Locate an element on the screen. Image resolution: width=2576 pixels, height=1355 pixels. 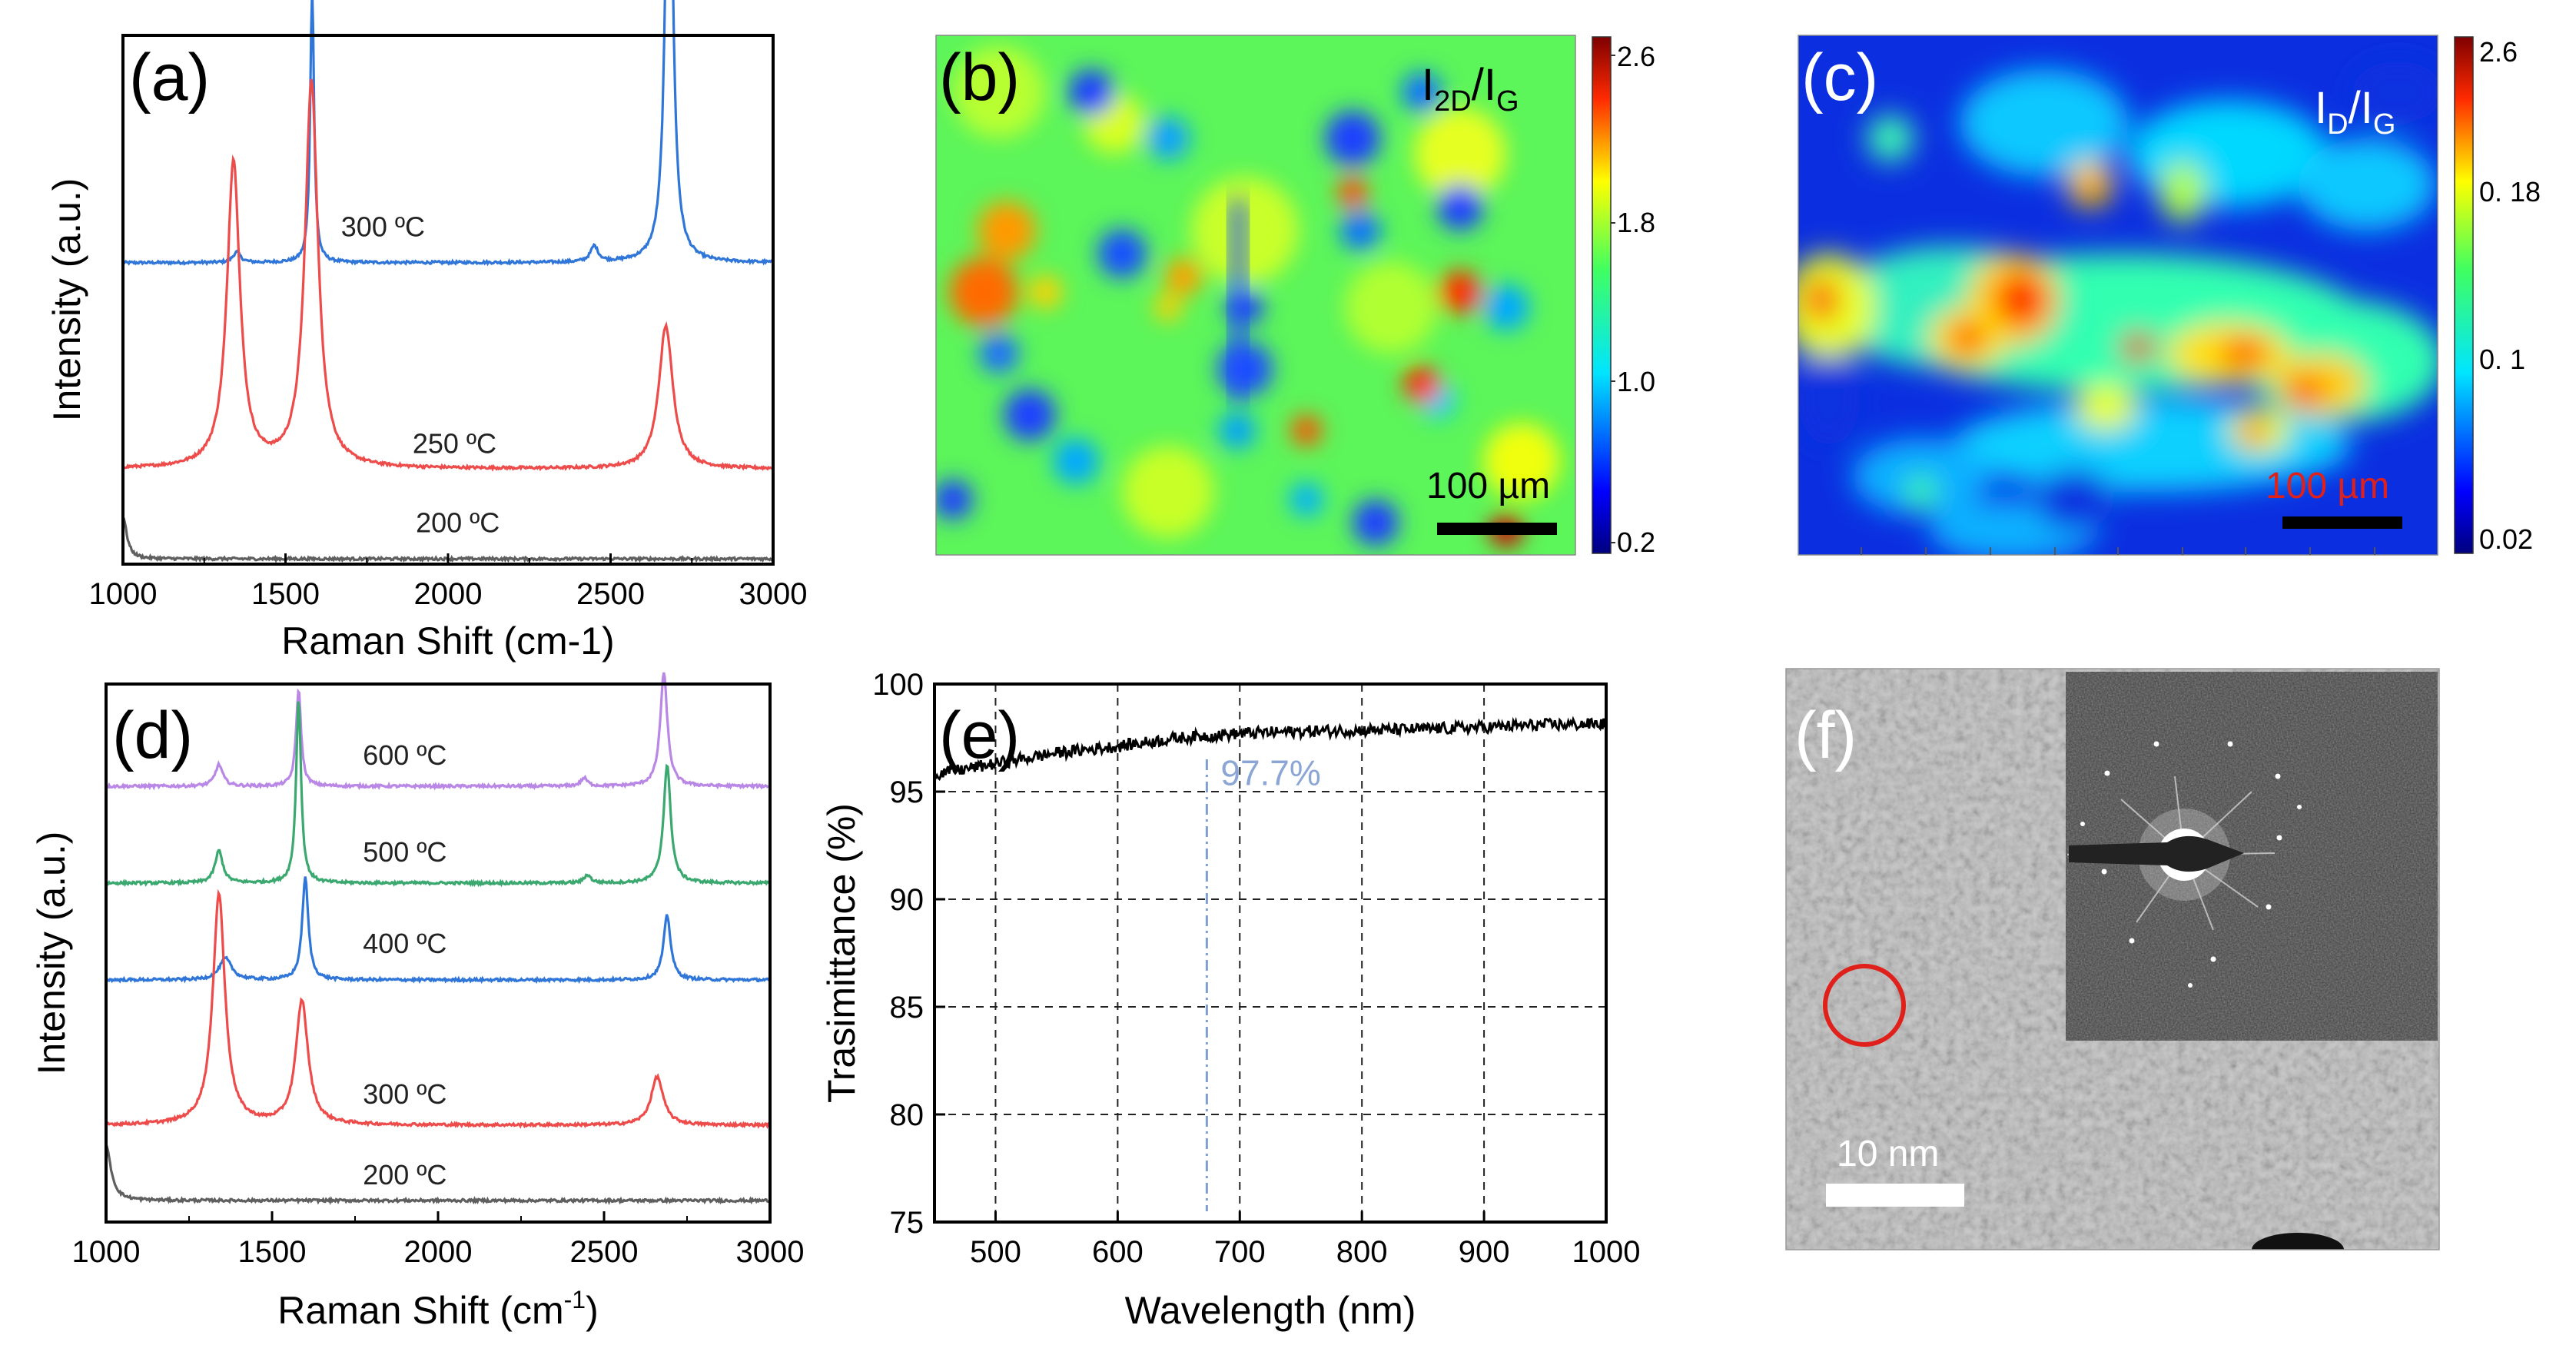
a-panel-label: (a) is located at coordinates (169, 78).